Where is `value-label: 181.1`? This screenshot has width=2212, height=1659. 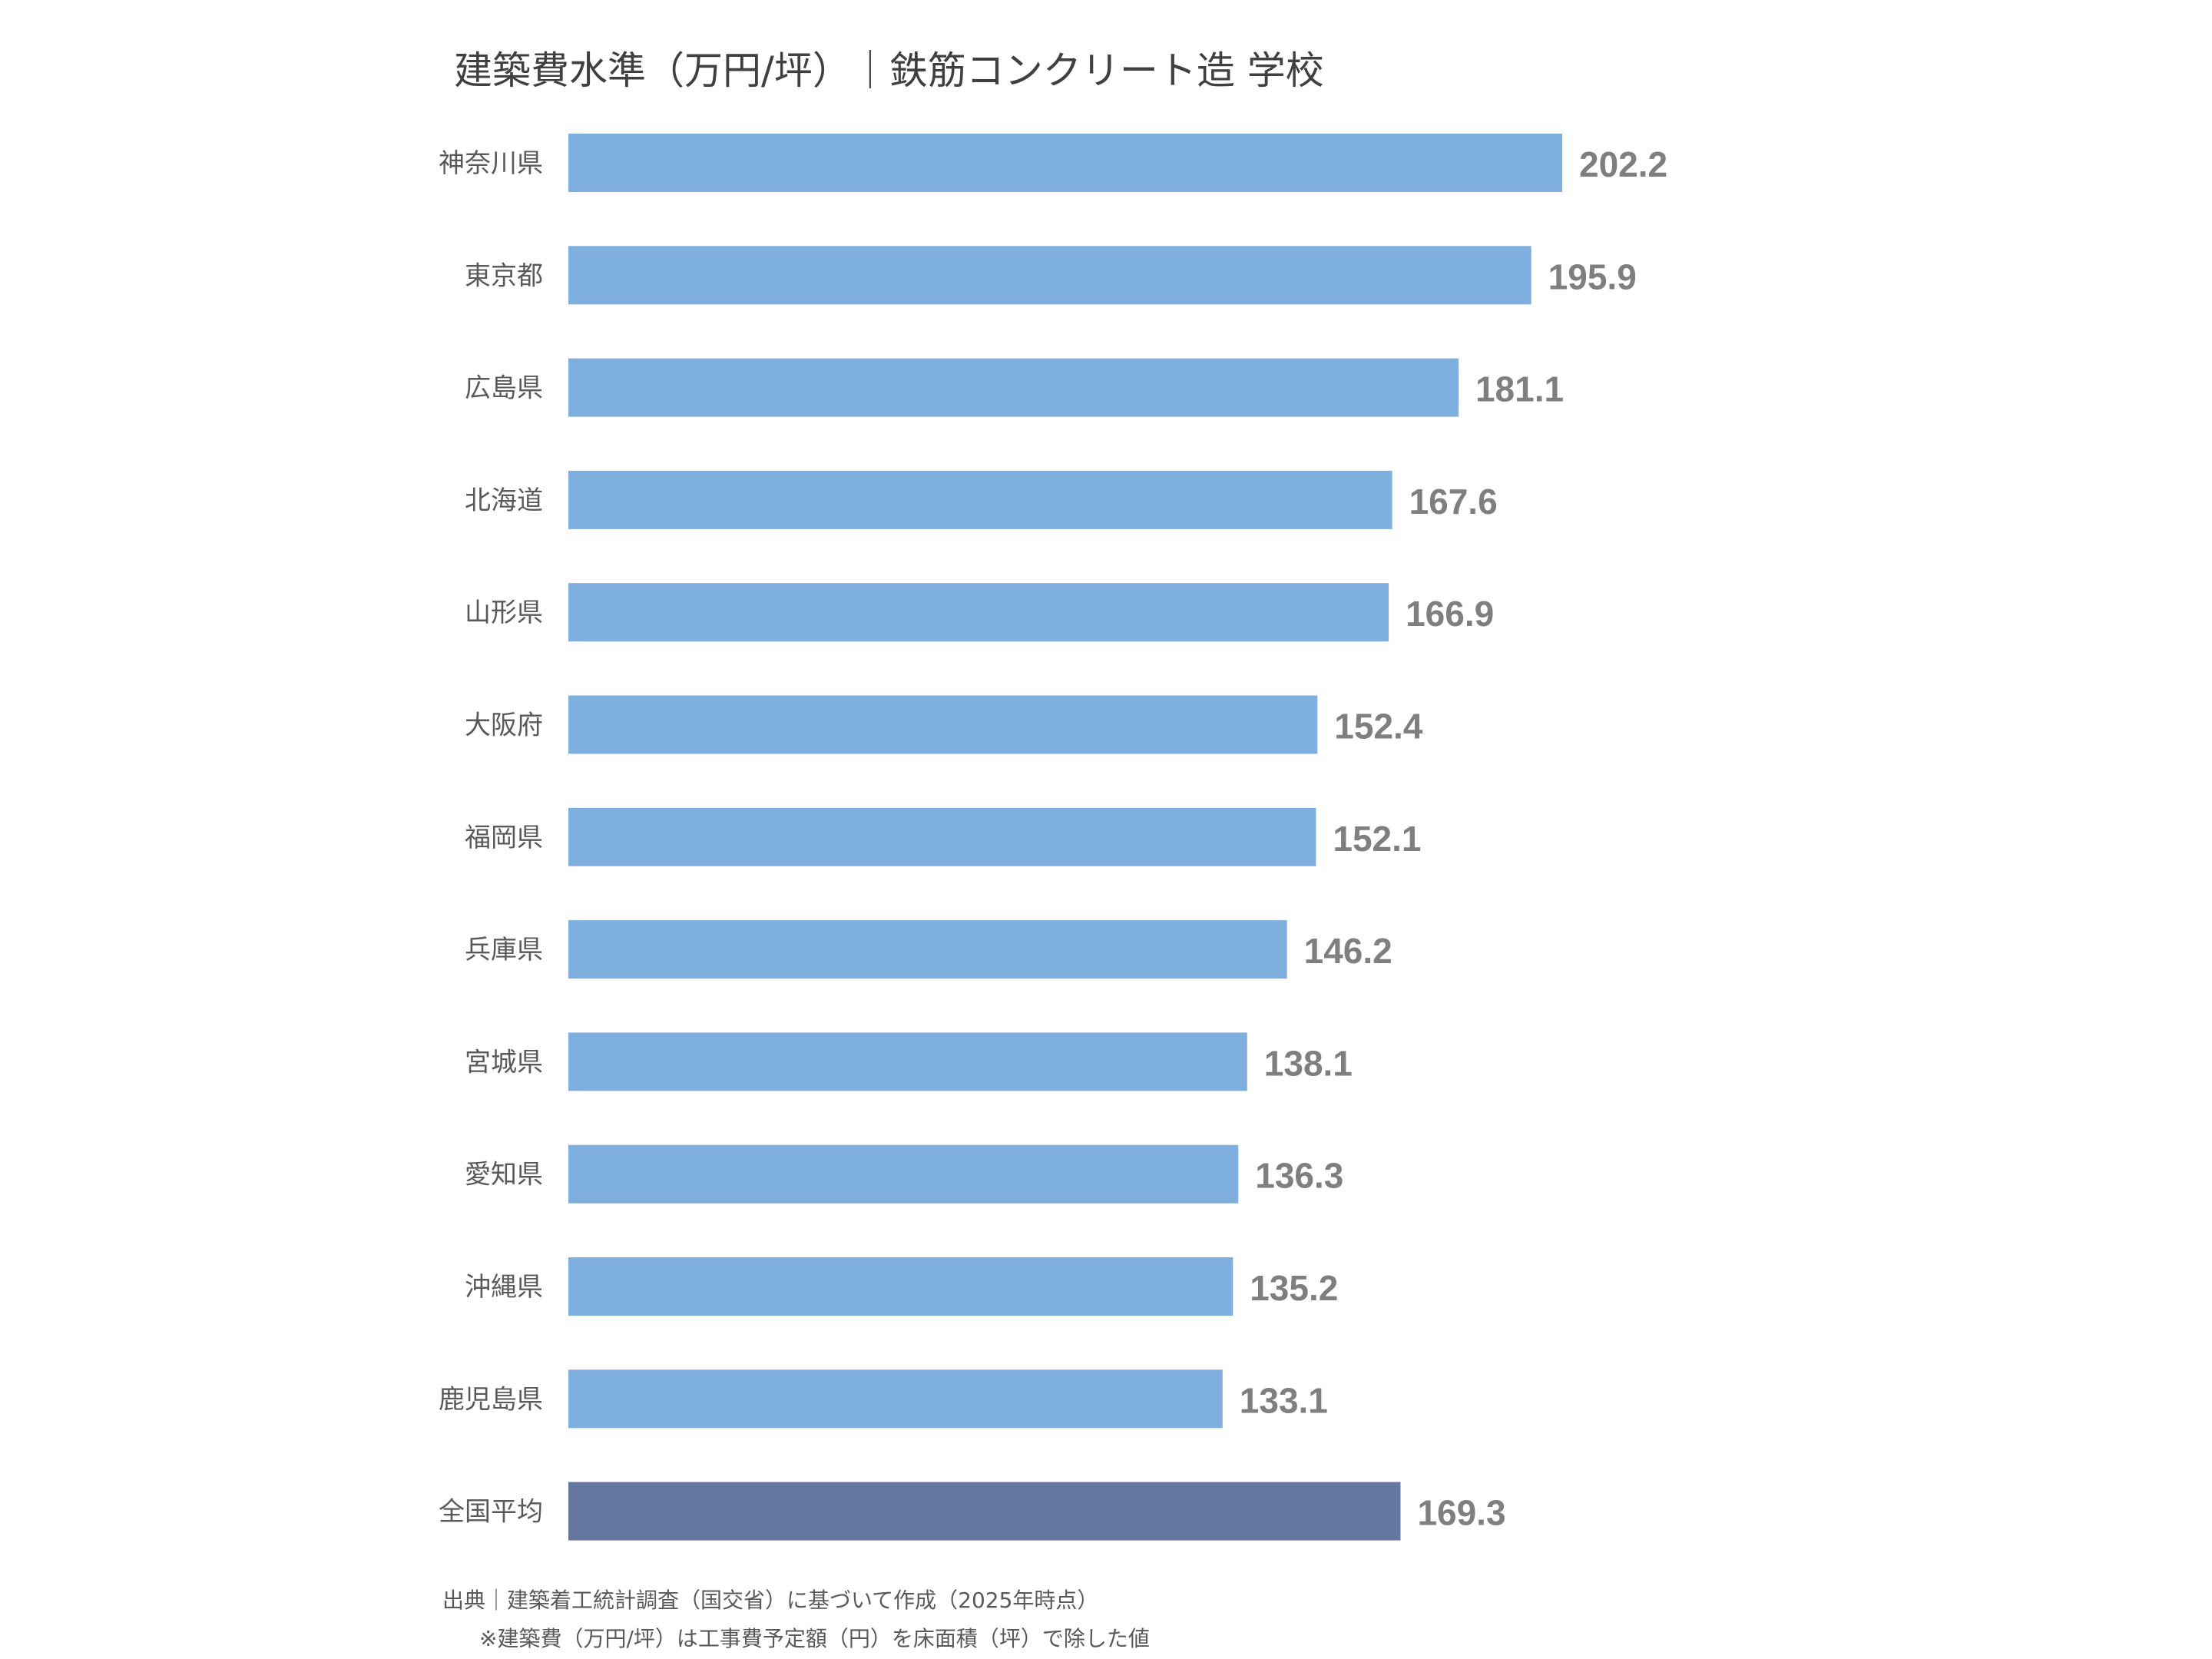 value-label: 181.1 is located at coordinates (1519, 389).